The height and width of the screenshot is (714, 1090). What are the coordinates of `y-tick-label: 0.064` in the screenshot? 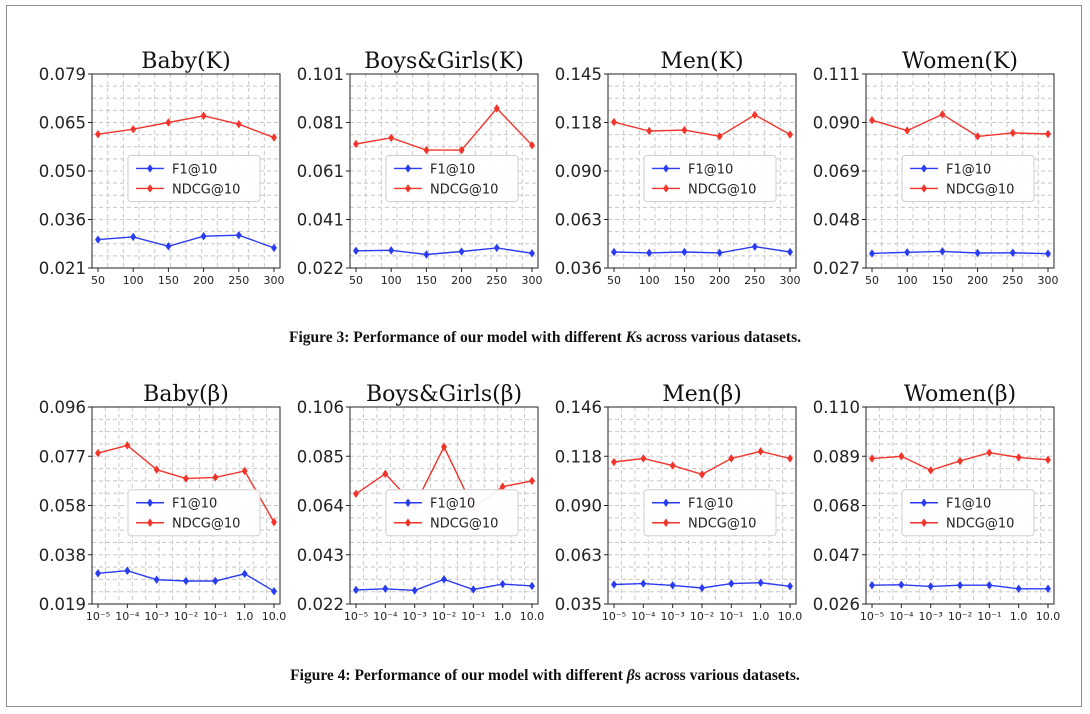 It's located at (320, 506).